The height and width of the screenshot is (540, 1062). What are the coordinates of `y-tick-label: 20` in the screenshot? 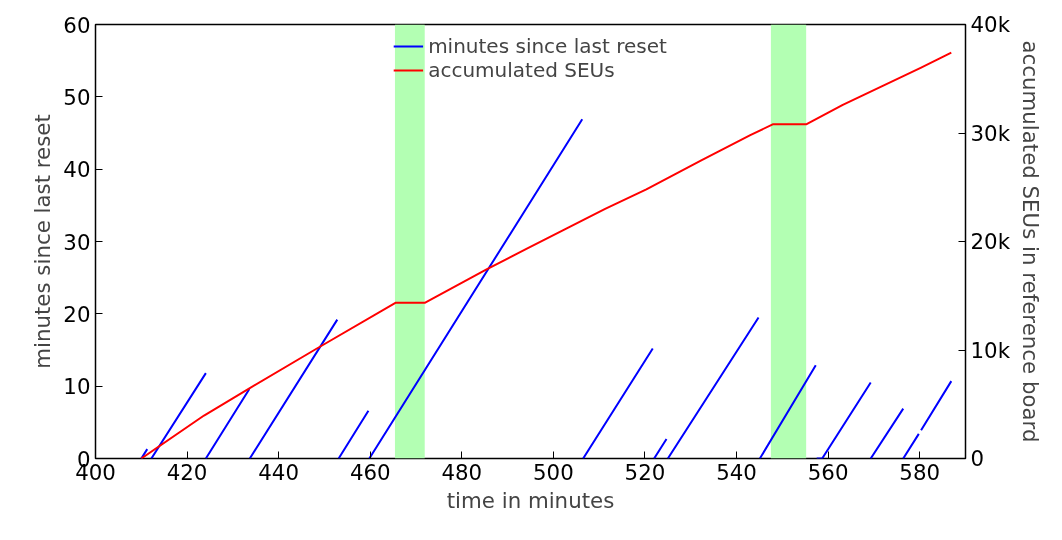 It's located at (77, 314).